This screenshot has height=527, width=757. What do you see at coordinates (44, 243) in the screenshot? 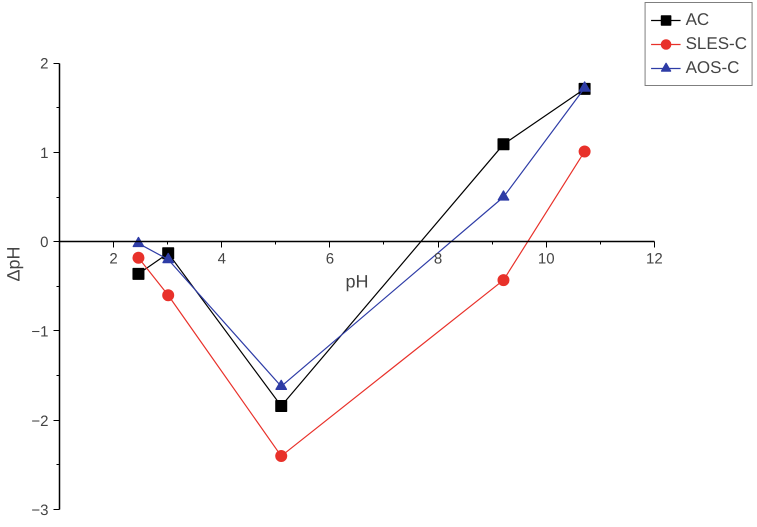
I see `y-tick-label: 0` at bounding box center [44, 243].